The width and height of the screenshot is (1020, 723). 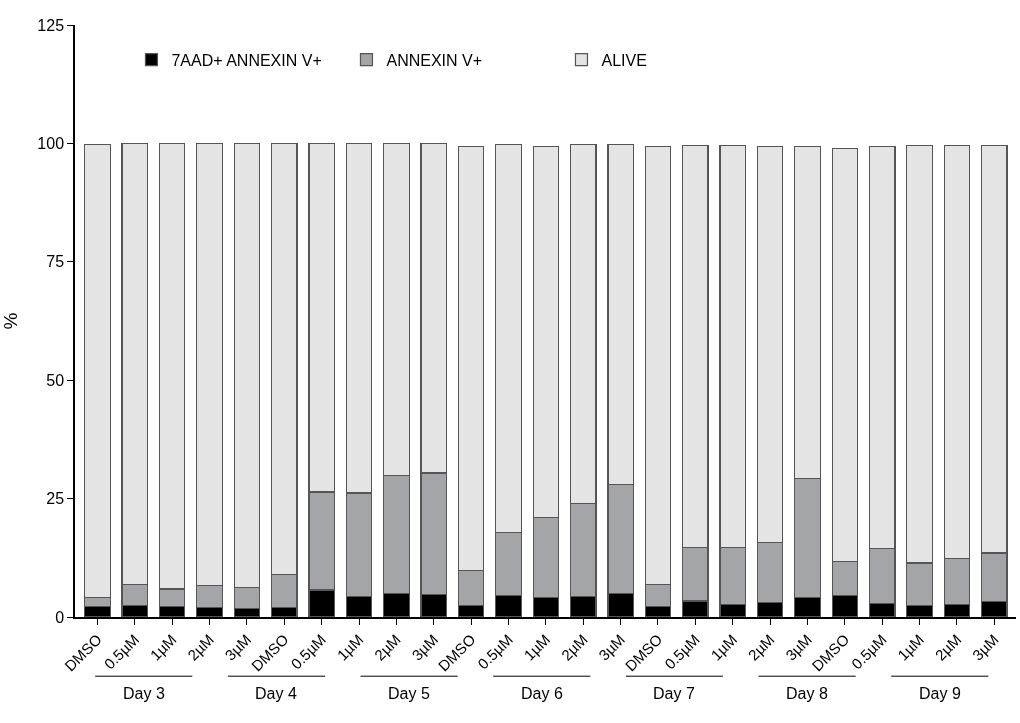 What do you see at coordinates (60, 617) in the screenshot?
I see `y-tick-label: 0` at bounding box center [60, 617].